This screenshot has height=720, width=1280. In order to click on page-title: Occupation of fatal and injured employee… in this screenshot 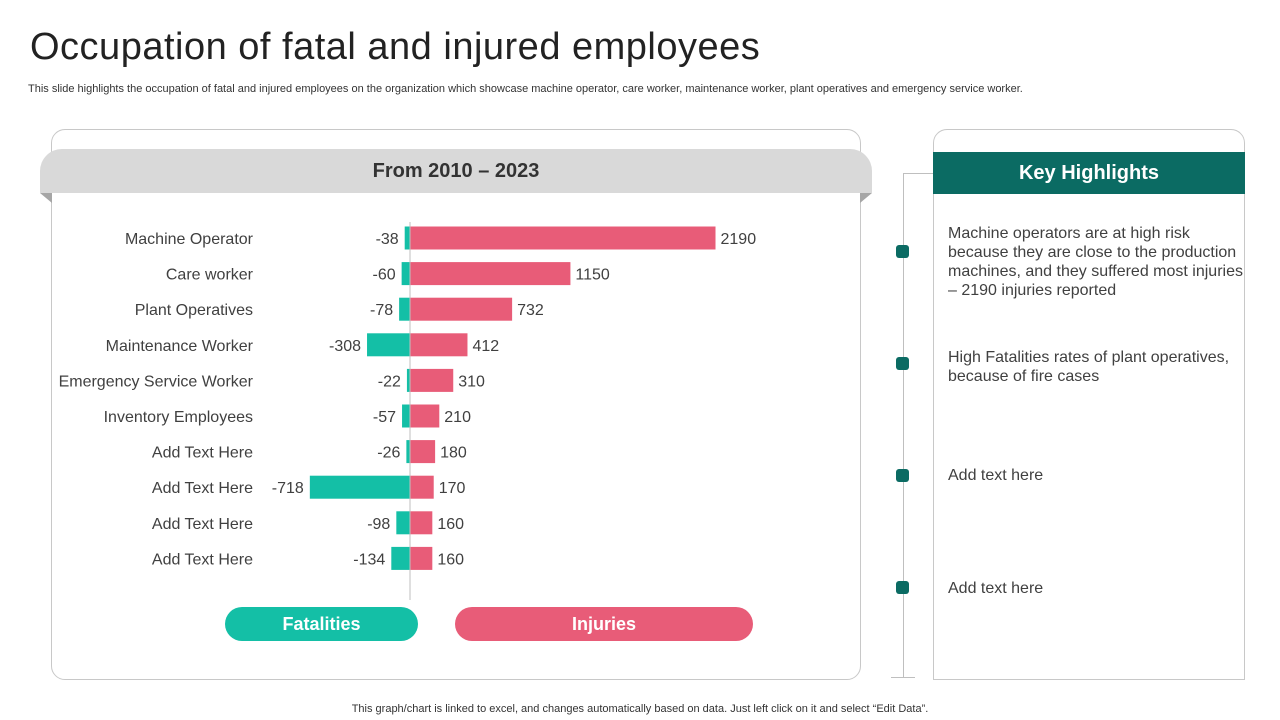, I will do `click(395, 47)`.